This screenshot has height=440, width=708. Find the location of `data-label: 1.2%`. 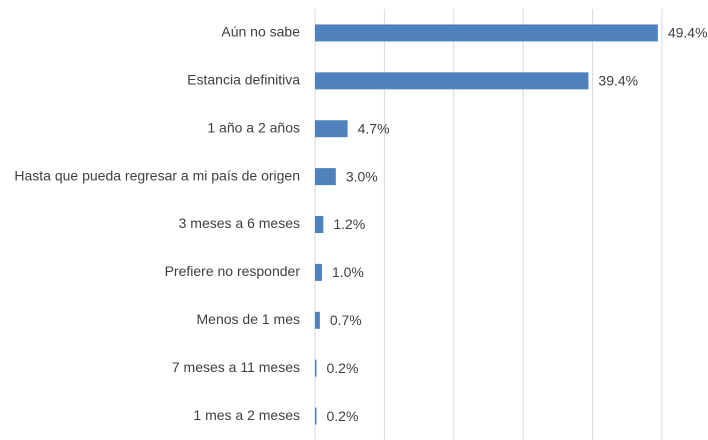

data-label: 1.2% is located at coordinates (349, 224).